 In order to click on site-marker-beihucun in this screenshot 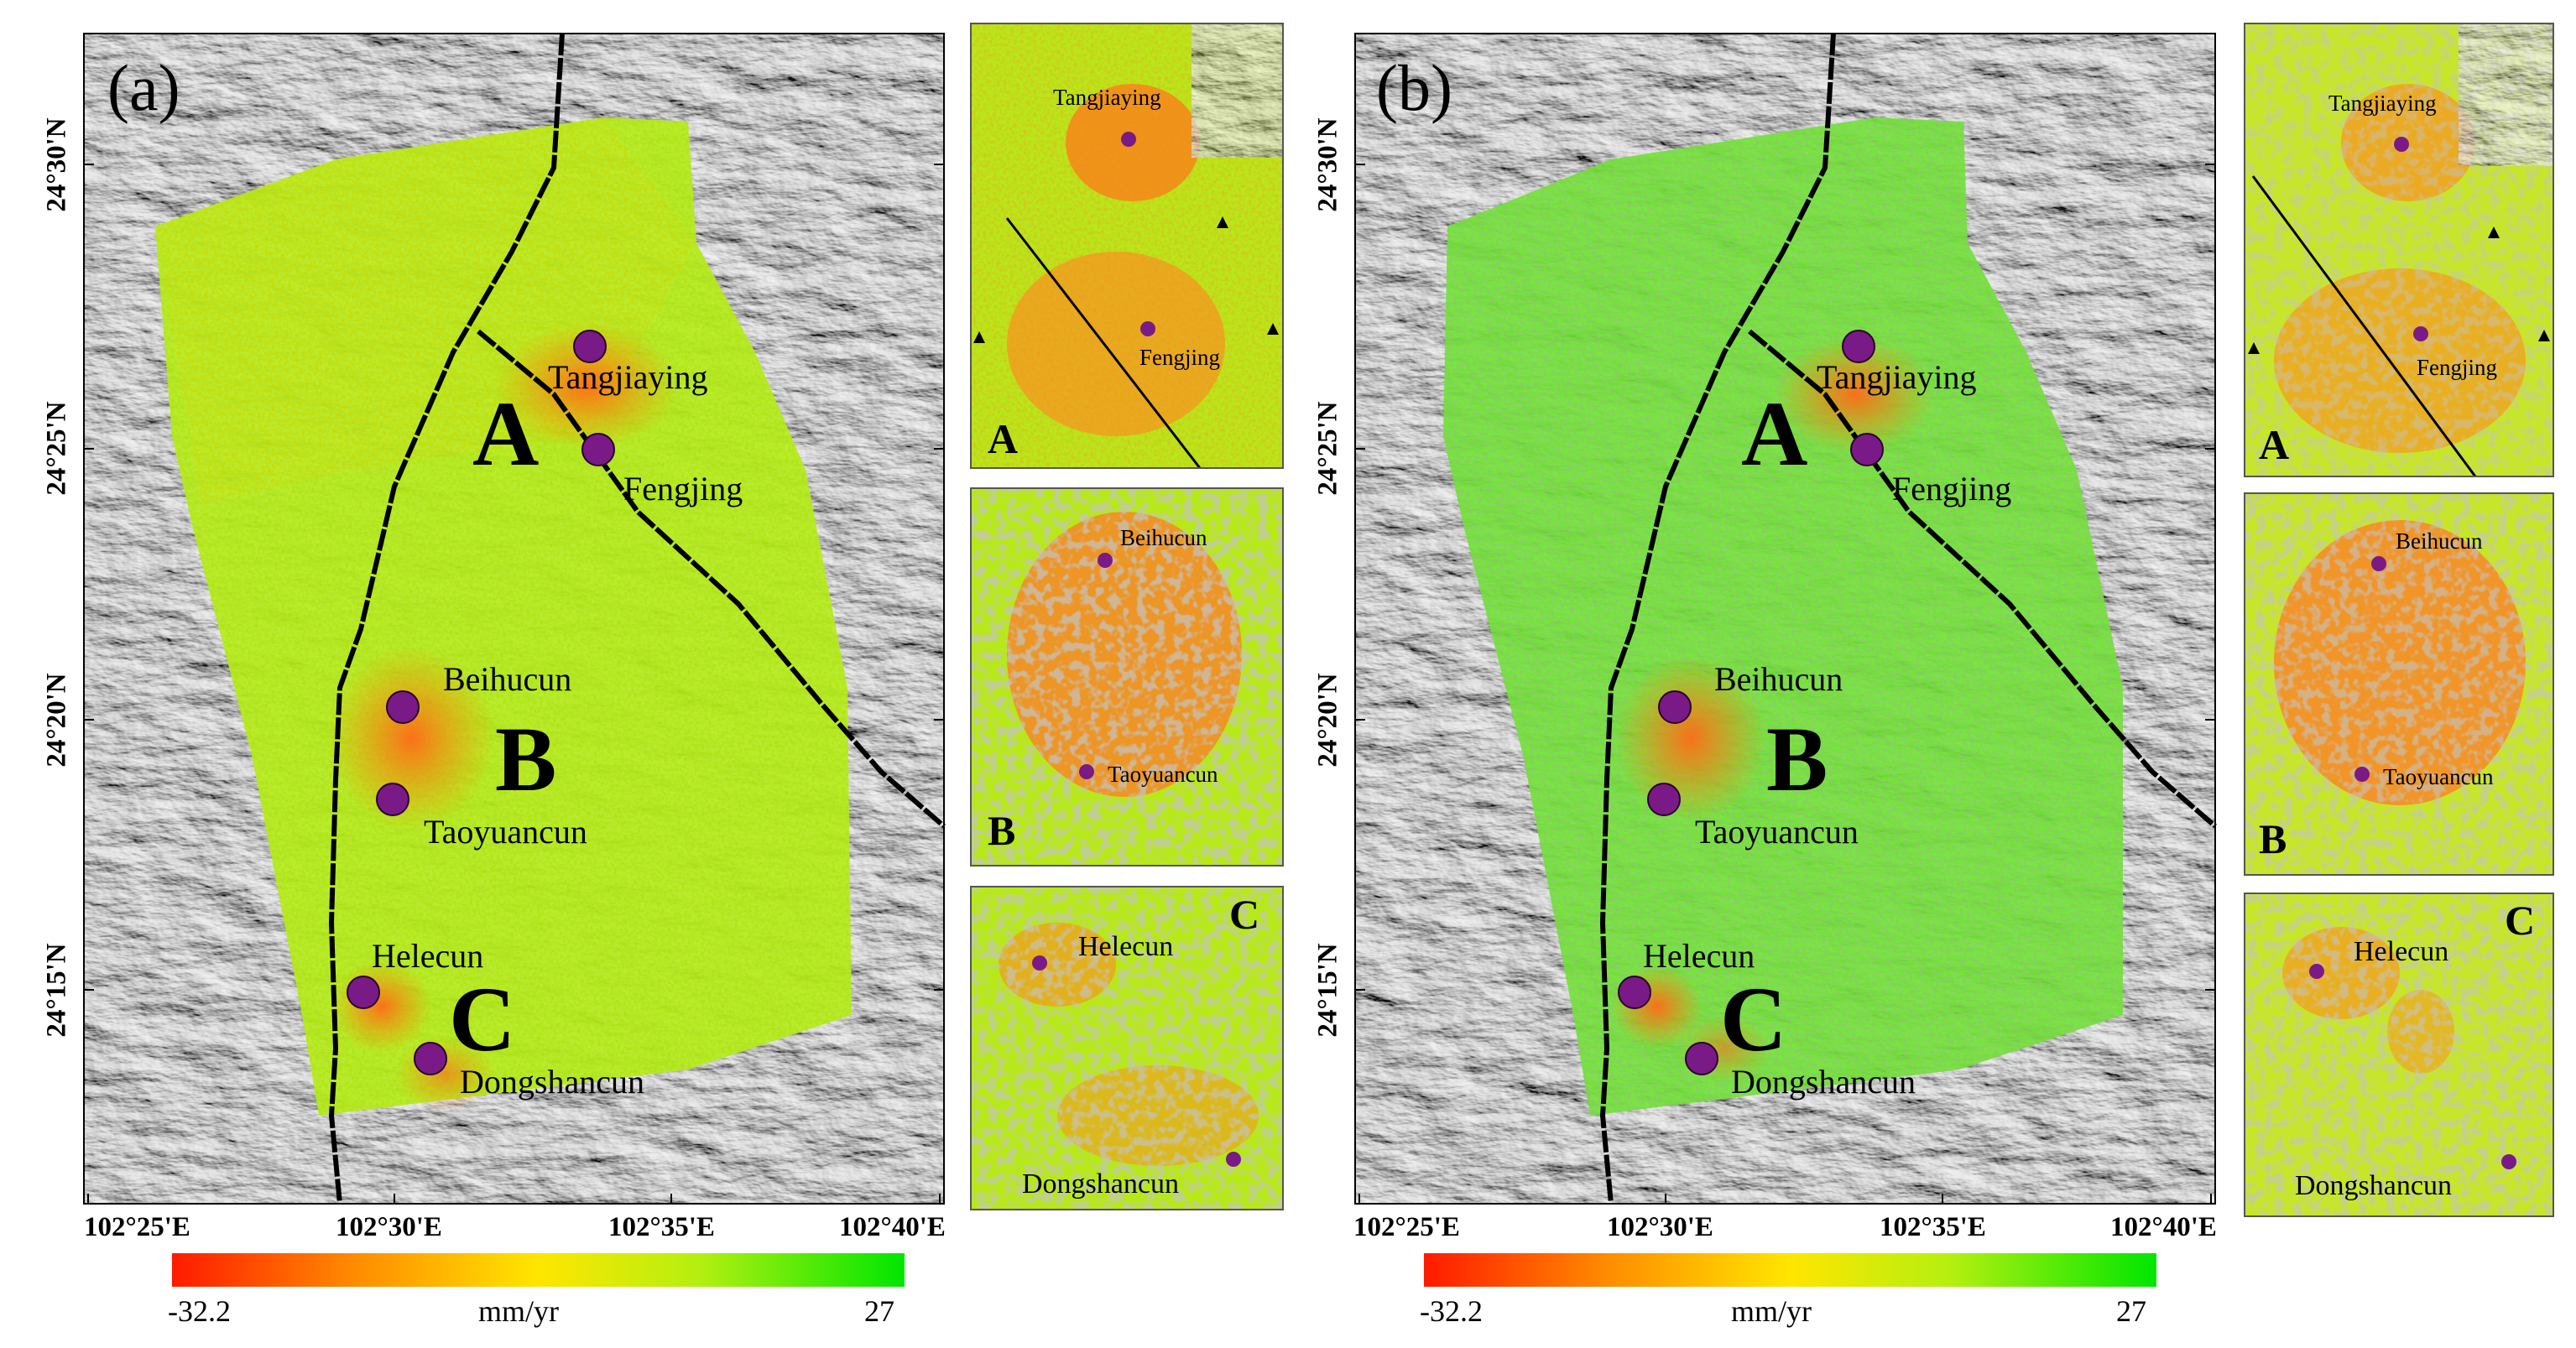, I will do `click(403, 707)`.